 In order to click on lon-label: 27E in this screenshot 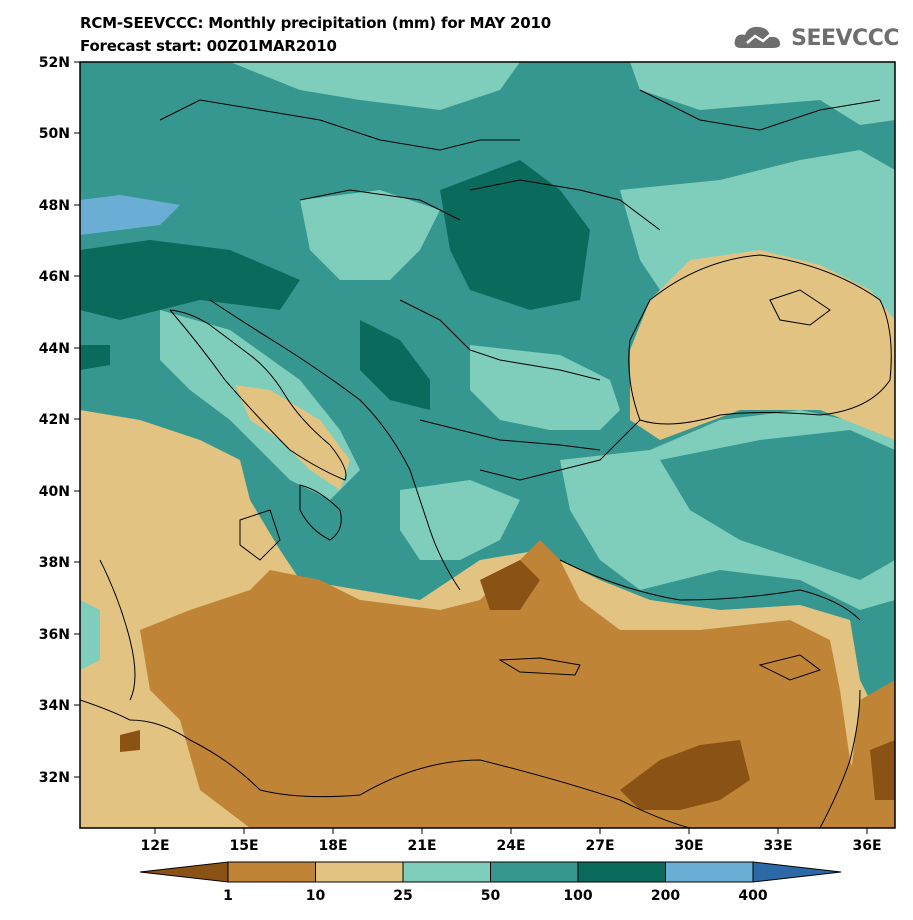, I will do `click(599, 846)`.